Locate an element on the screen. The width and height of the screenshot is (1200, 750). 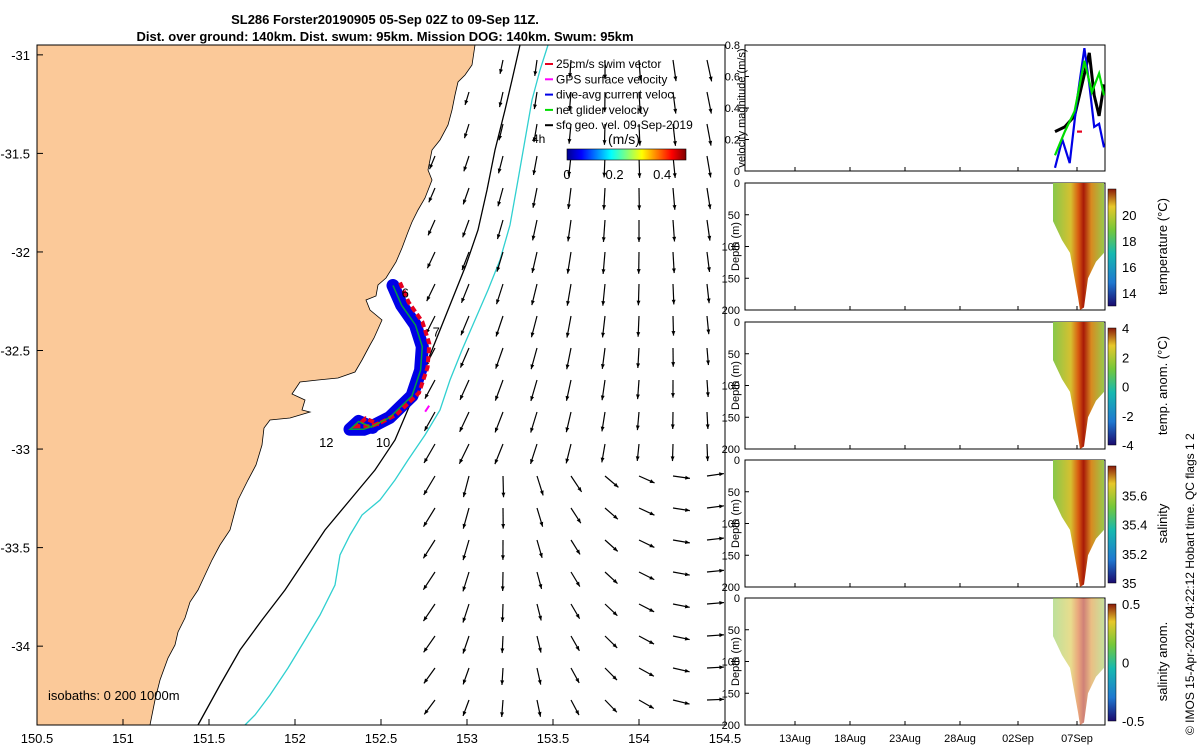
colorbar-tick-label: -4 is located at coordinates (1128, 445).